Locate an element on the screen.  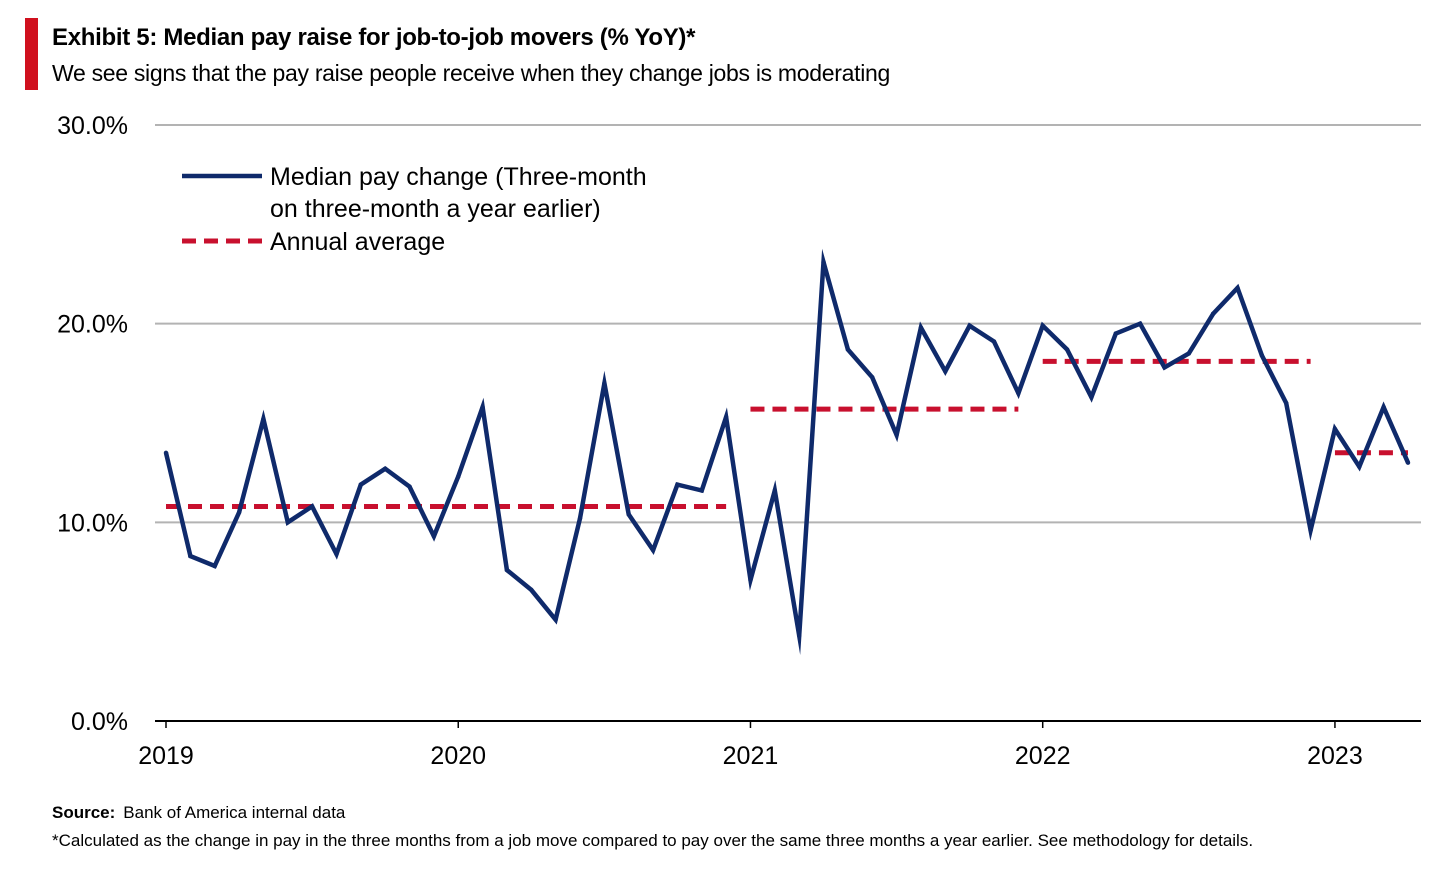
y-axis-labels: 0.0% 10.0% 20.0% 30.0% is located at coordinates (92, 424).